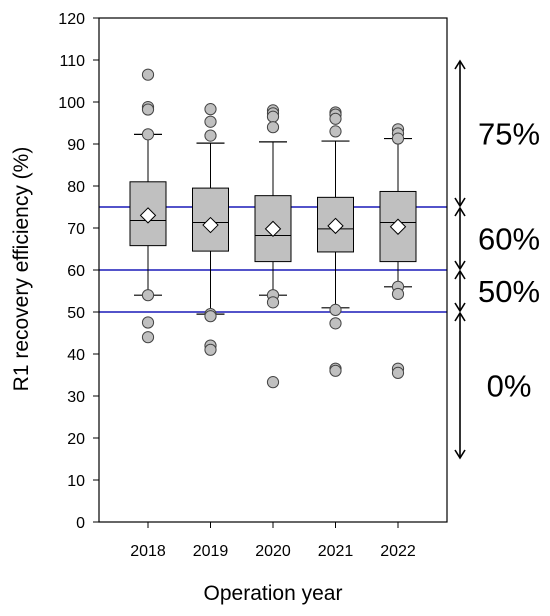  I want to click on range-label: 50%, so click(509, 291).